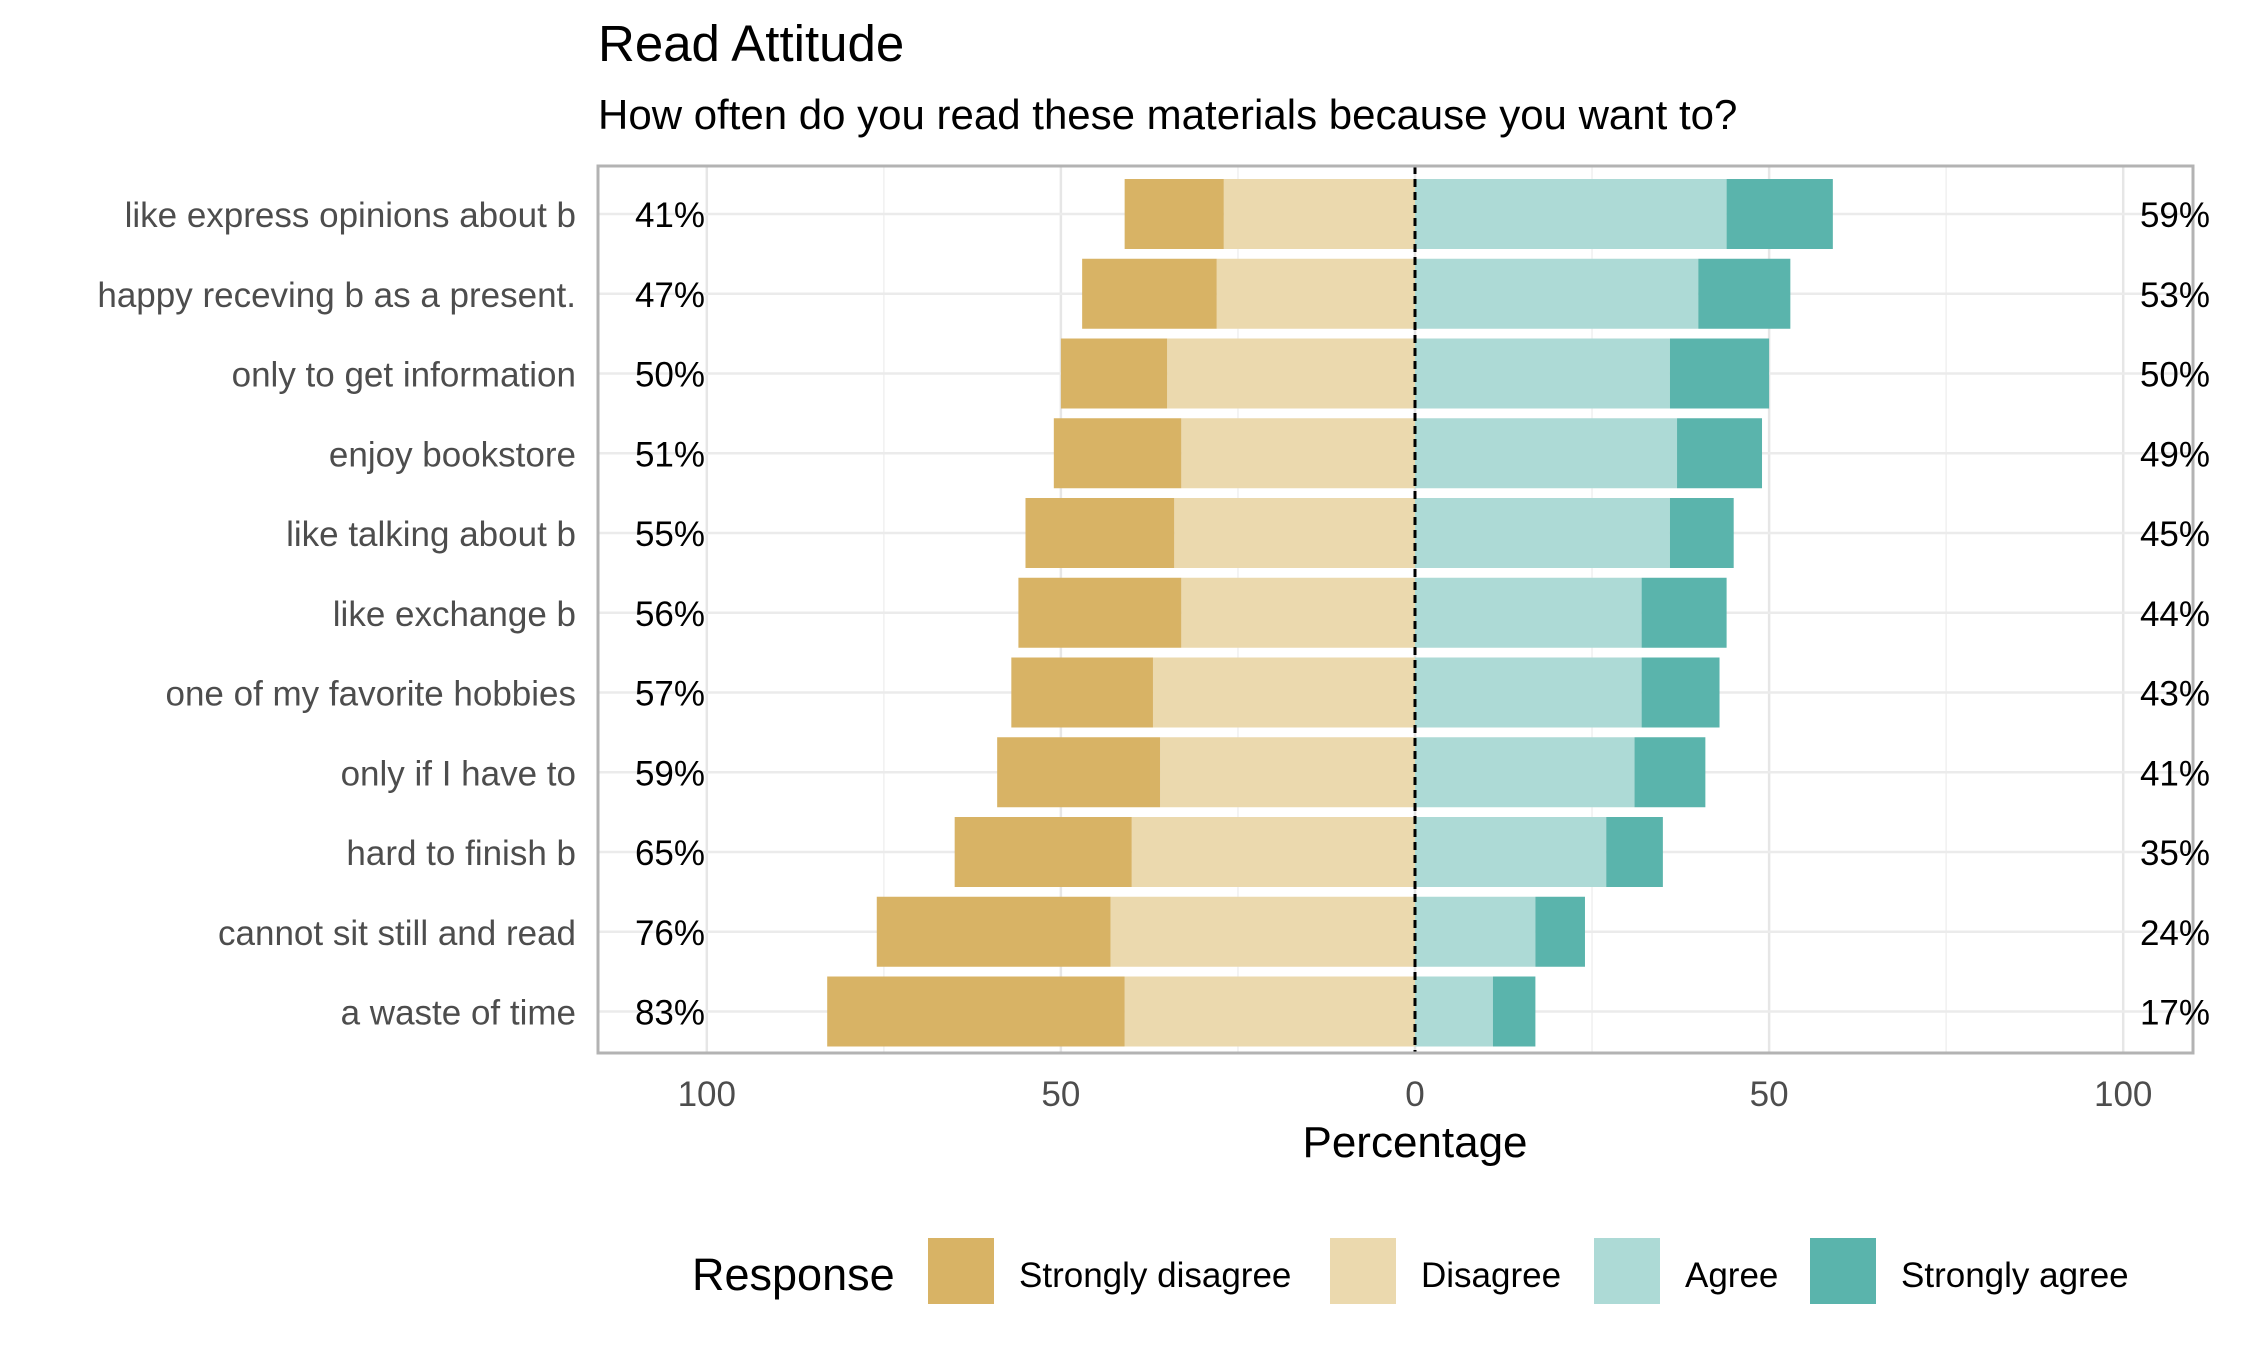 This screenshot has width=2250, height=1350. What do you see at coordinates (751, 43) in the screenshot?
I see `chart-title: Read Attitude` at bounding box center [751, 43].